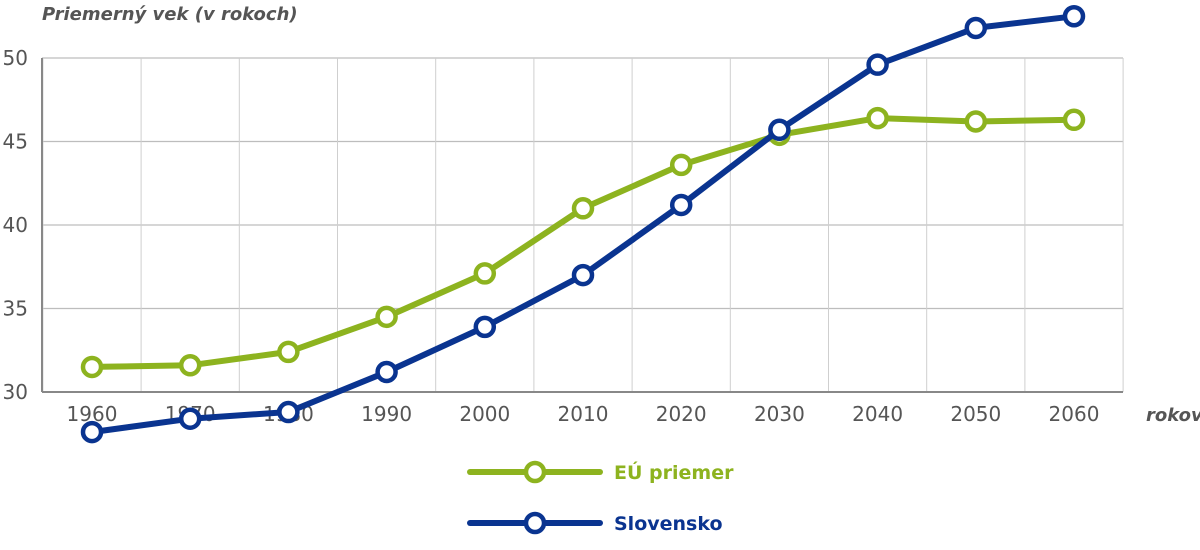 This screenshot has width=1200, height=550. What do you see at coordinates (15, 309) in the screenshot?
I see `y-tick-label: 35` at bounding box center [15, 309].